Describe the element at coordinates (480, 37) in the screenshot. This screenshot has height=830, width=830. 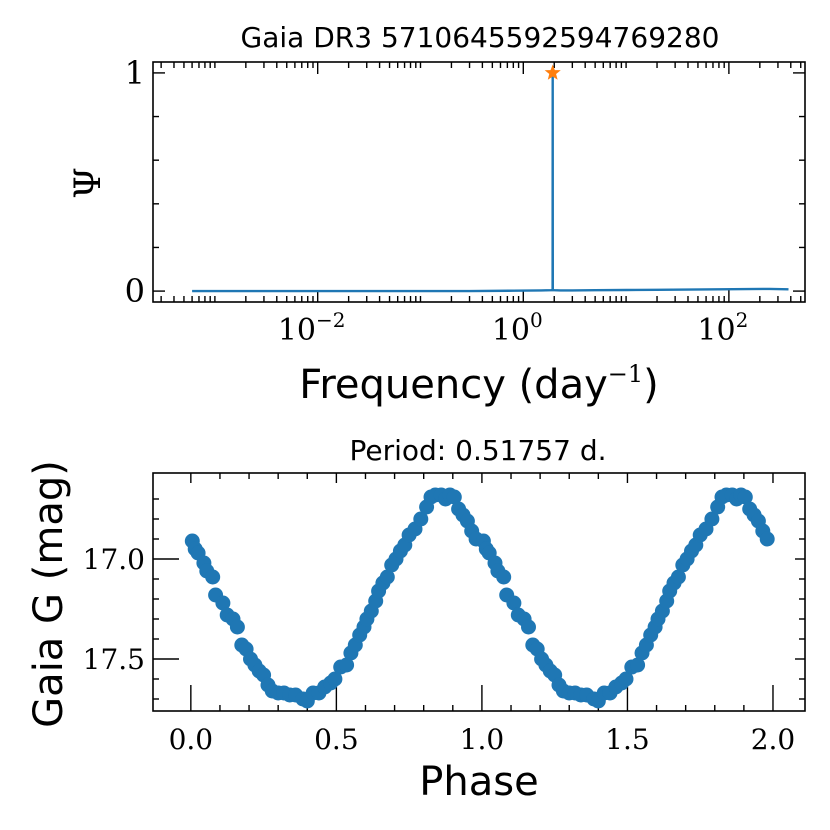
I see `periodogram-title: Gaia DR3 5710645592594769280` at that location.